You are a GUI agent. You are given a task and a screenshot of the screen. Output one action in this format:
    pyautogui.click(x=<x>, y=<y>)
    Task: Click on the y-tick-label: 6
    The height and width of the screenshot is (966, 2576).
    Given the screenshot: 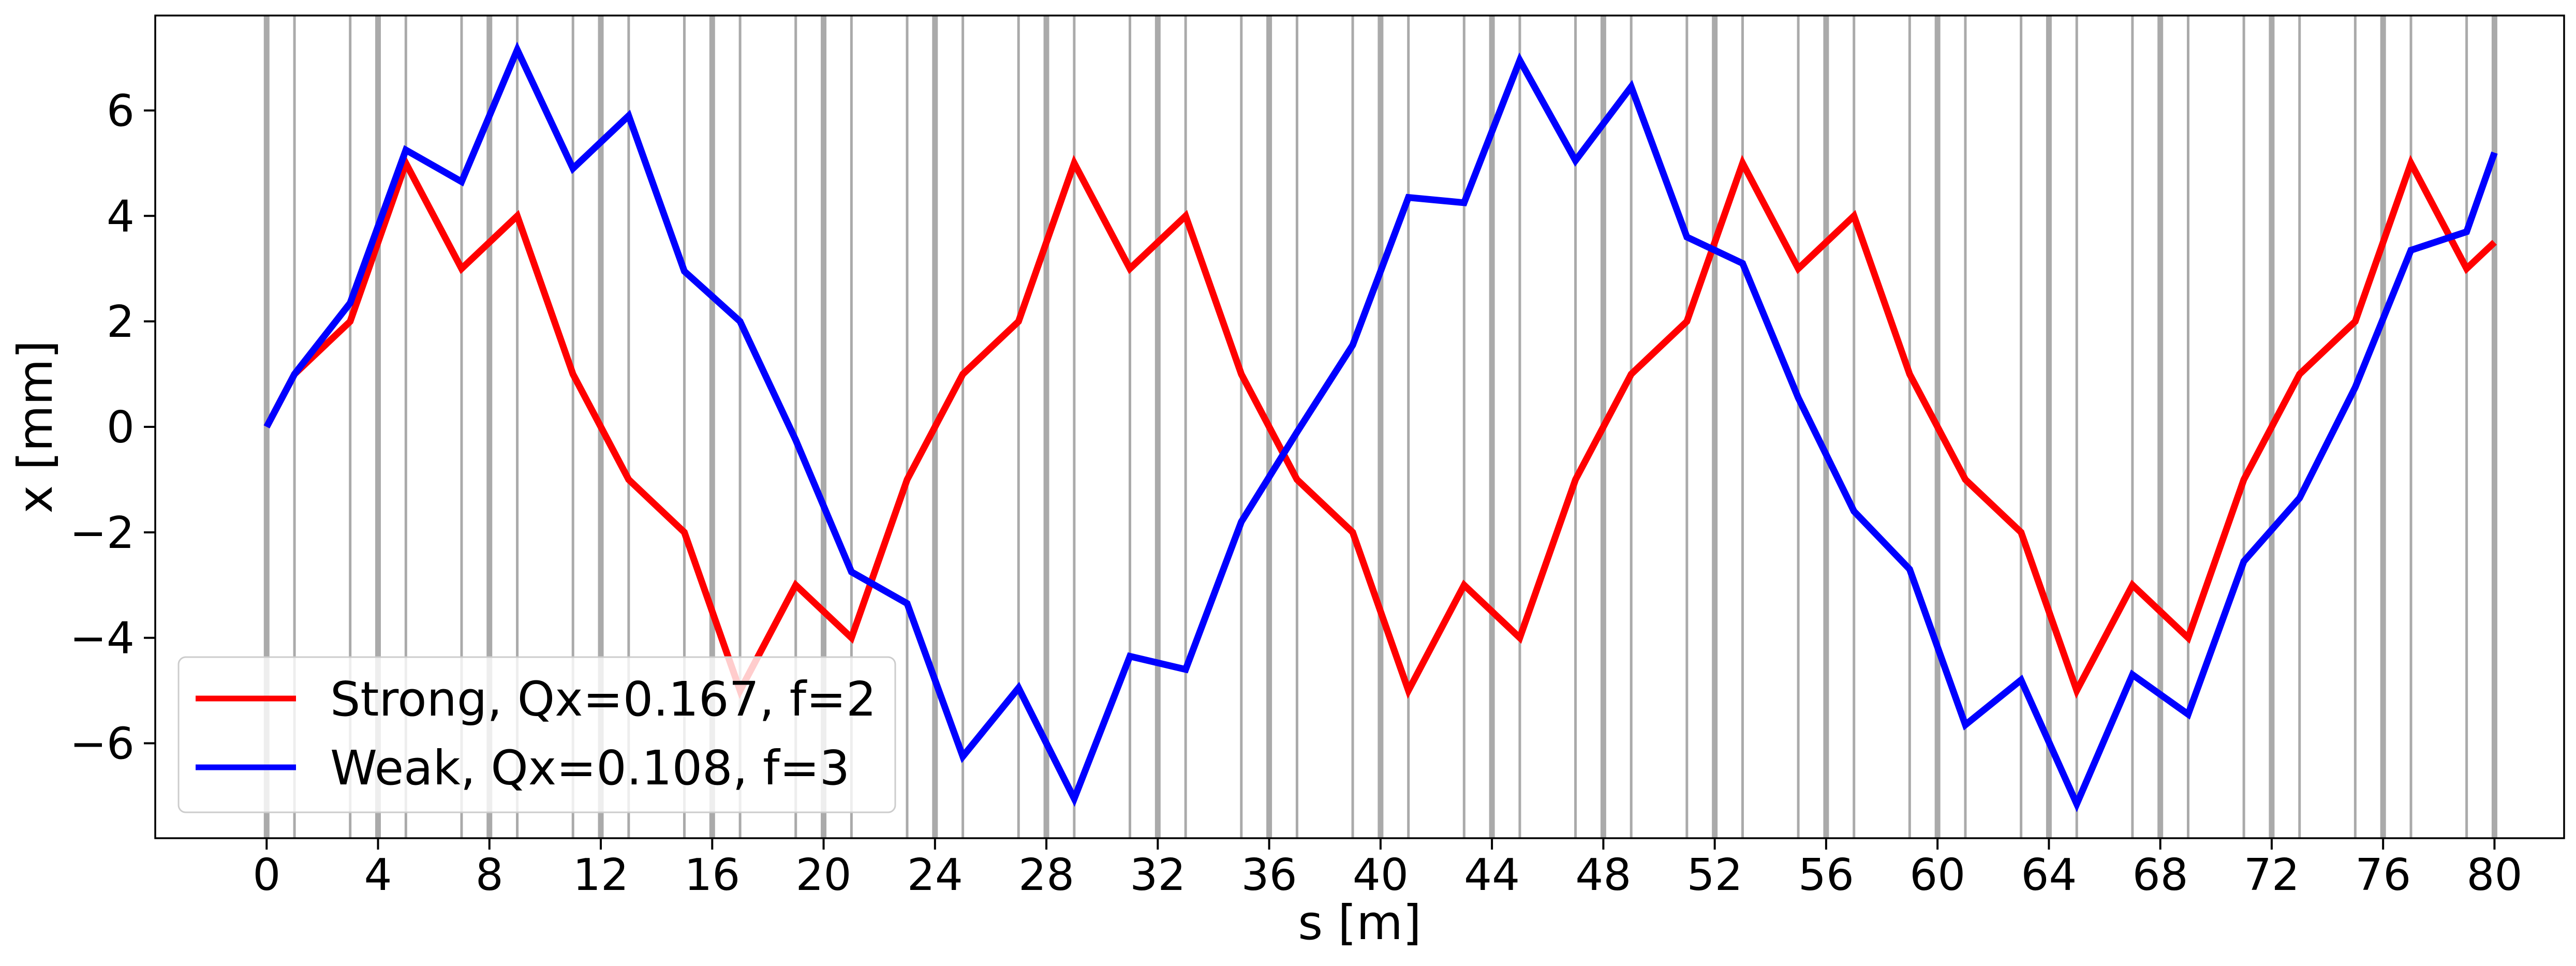 What is the action you would take?
    pyautogui.click(x=121, y=111)
    